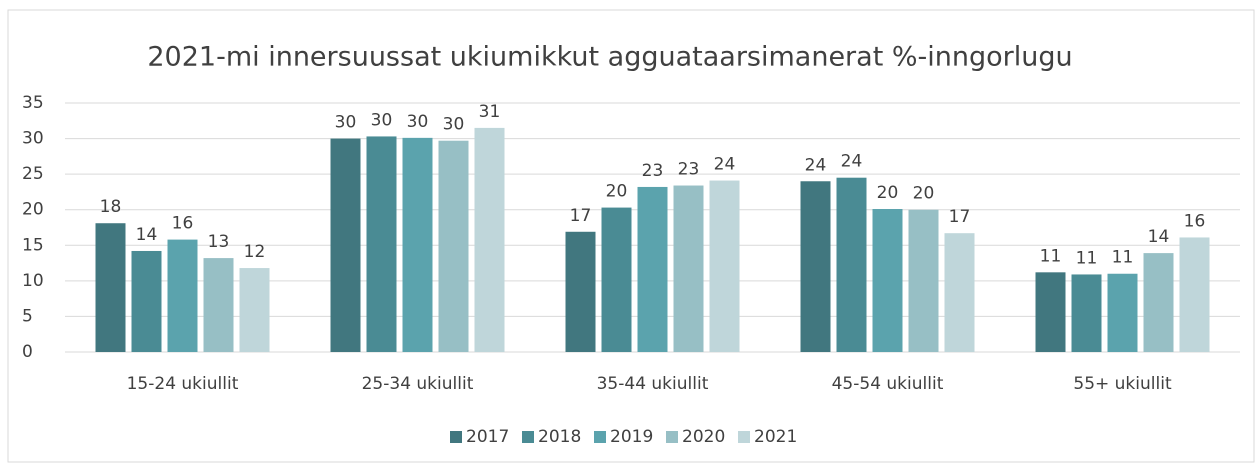 The width and height of the screenshot is (1260, 466). I want to click on x-tick-label: 25-34 ukiullit, so click(418, 384).